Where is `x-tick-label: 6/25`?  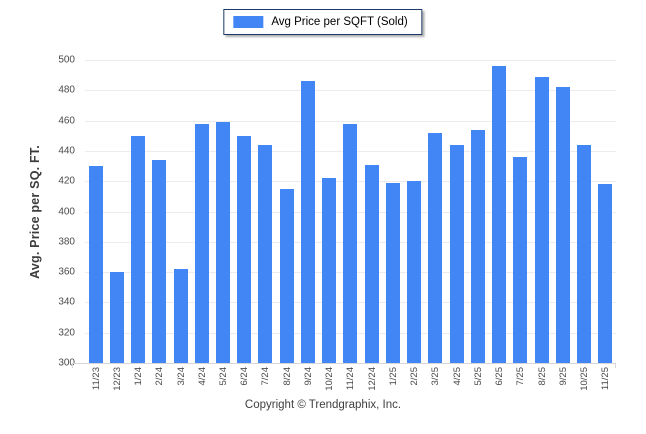 x-tick-label: 6/25 is located at coordinates (500, 376).